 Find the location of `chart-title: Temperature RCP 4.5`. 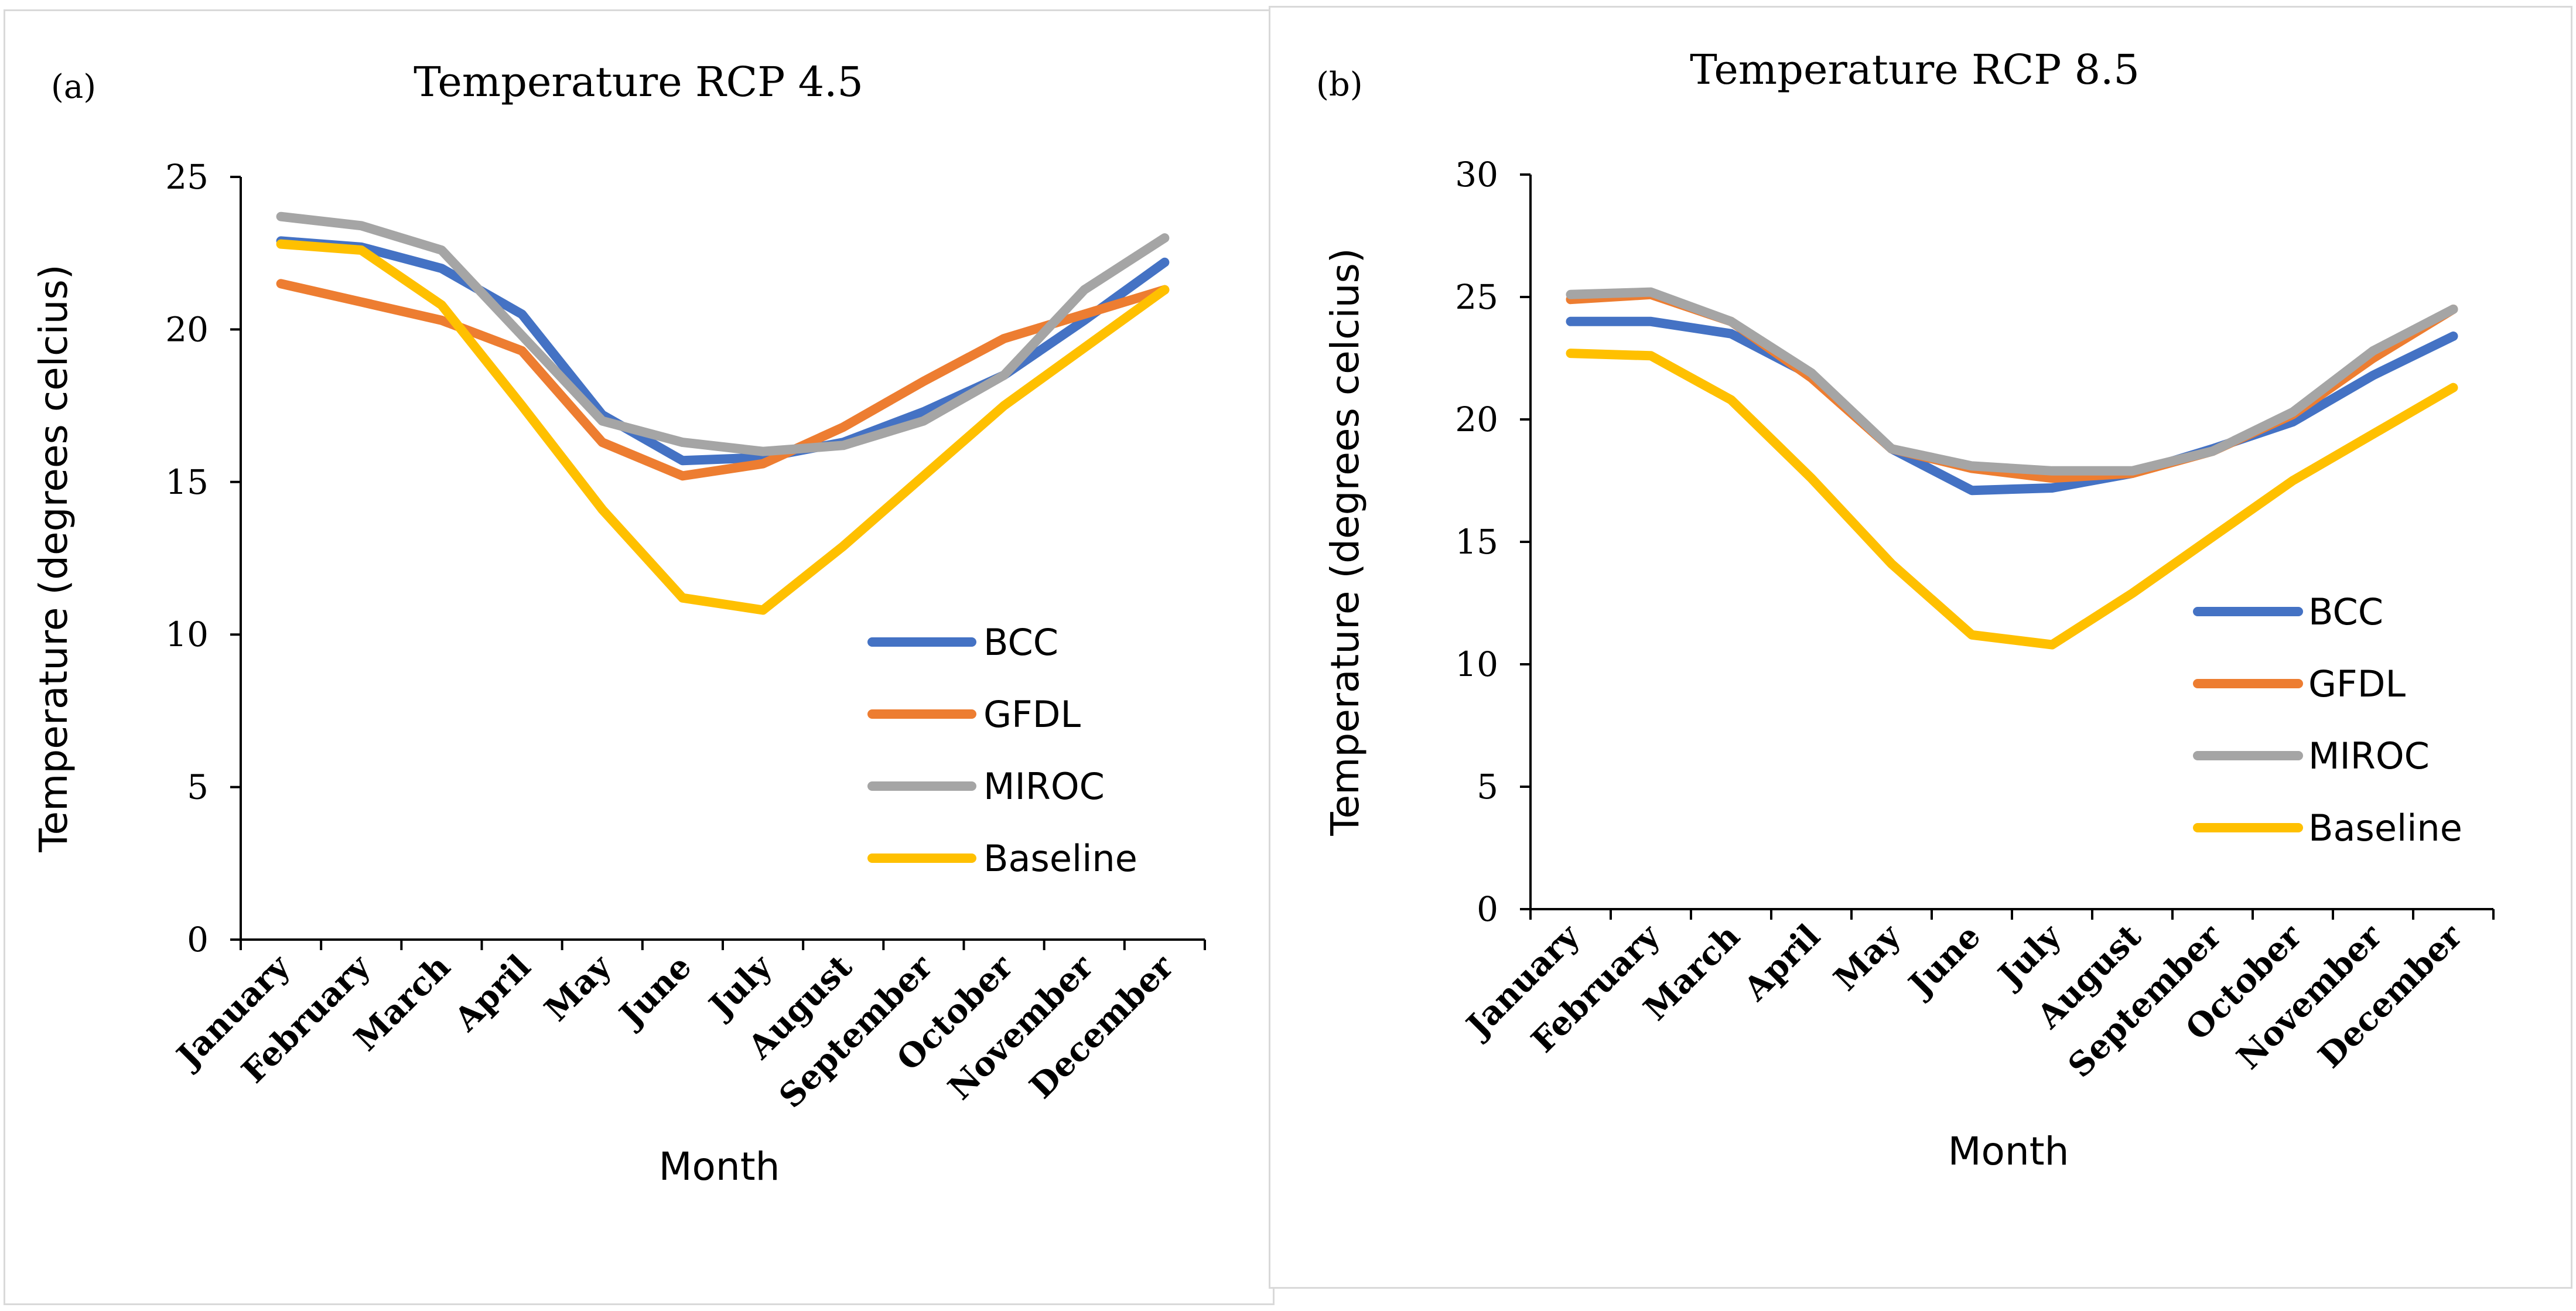

chart-title: Temperature RCP 4.5 is located at coordinates (638, 82).